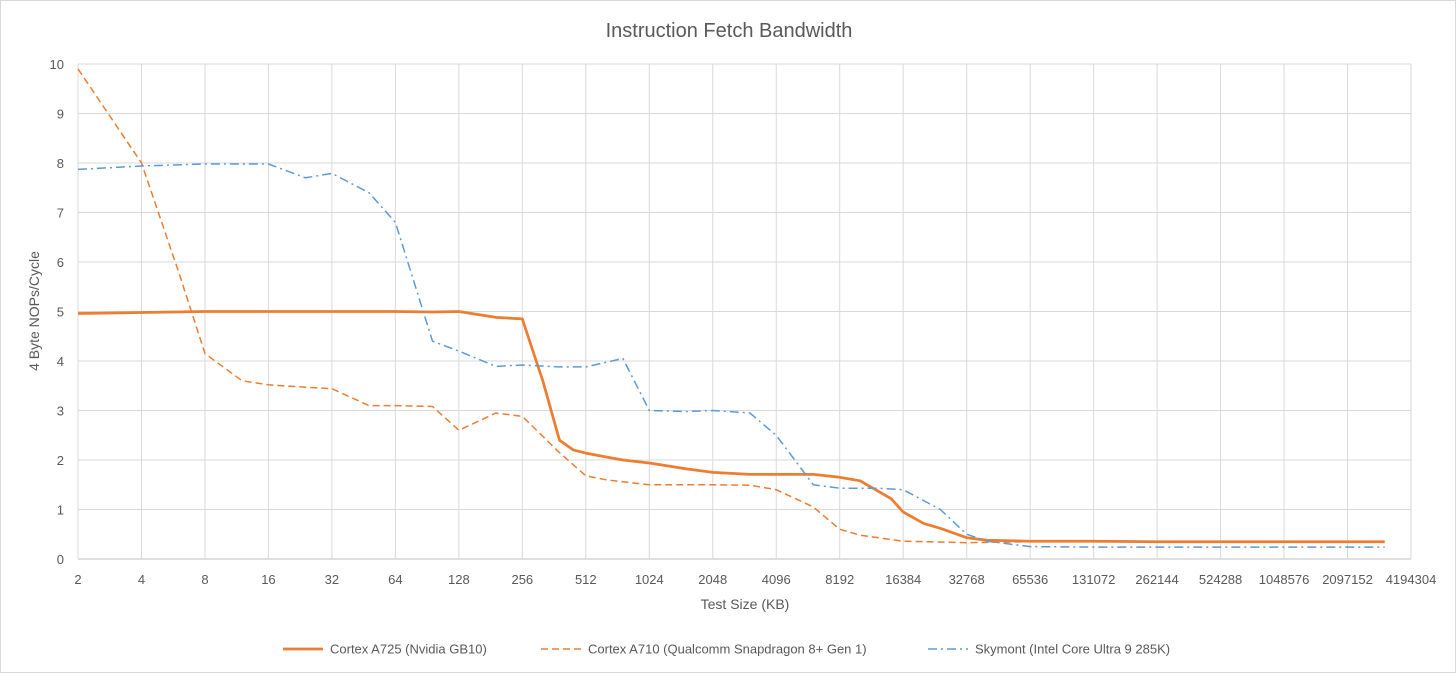 The width and height of the screenshot is (1456, 674). What do you see at coordinates (839, 579) in the screenshot?
I see `x-tick-label: 8192` at bounding box center [839, 579].